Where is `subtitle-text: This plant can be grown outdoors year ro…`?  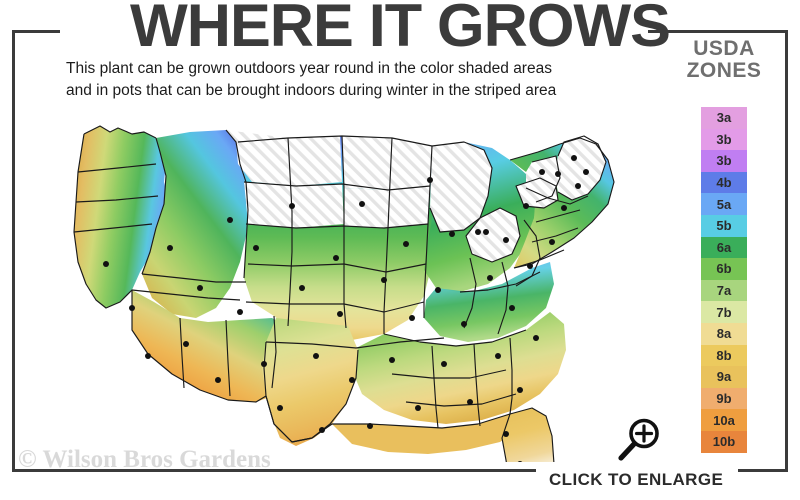 subtitle-text: This plant can be grown outdoors year ro… is located at coordinates (356, 80).